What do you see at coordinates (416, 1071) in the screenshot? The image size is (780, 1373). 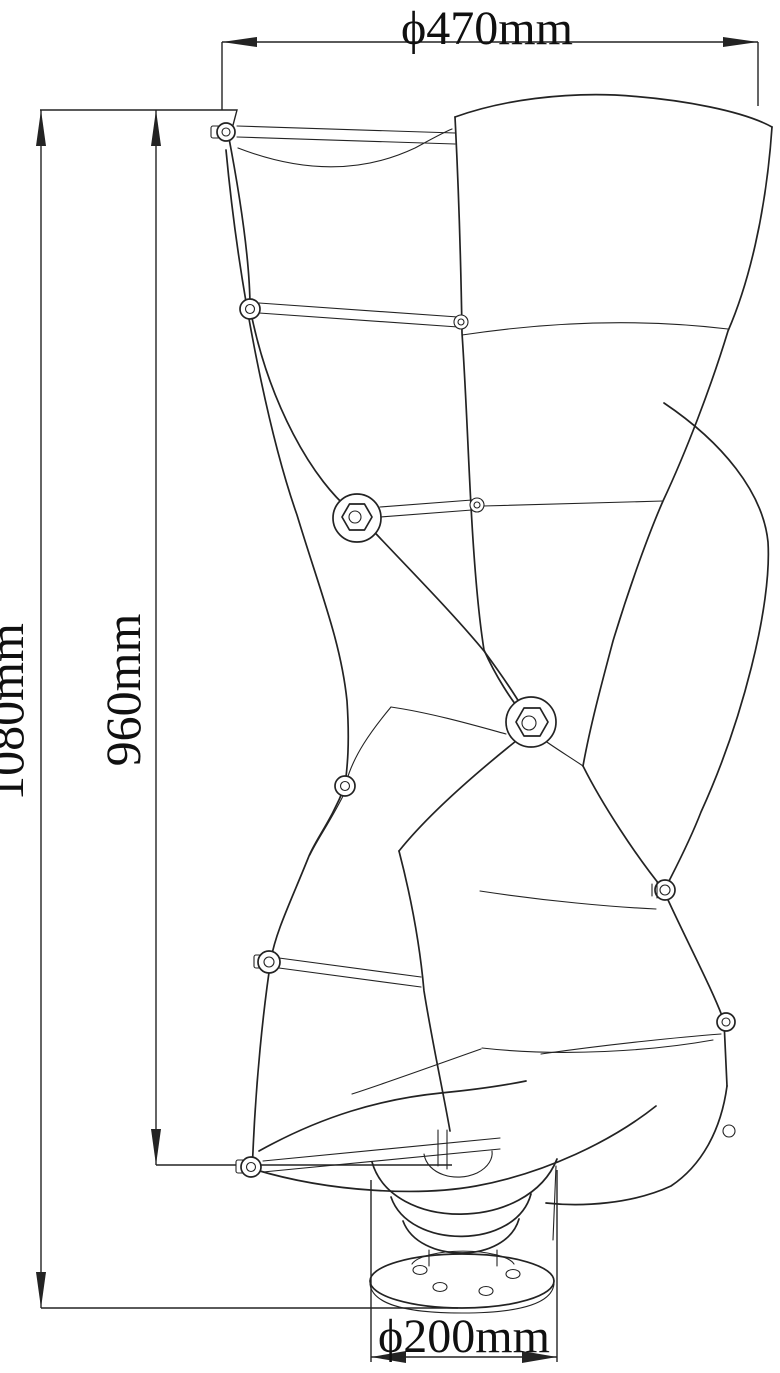 I see `cup-seam` at bounding box center [416, 1071].